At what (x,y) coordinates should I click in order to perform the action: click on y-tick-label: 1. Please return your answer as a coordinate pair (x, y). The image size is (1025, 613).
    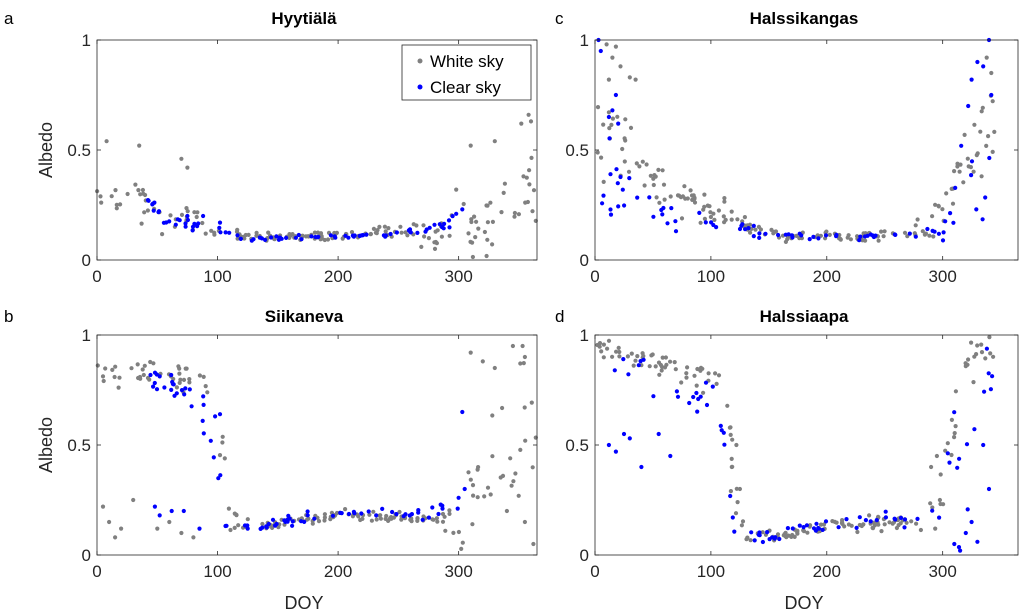
    Looking at the image, I should click on (86, 40).